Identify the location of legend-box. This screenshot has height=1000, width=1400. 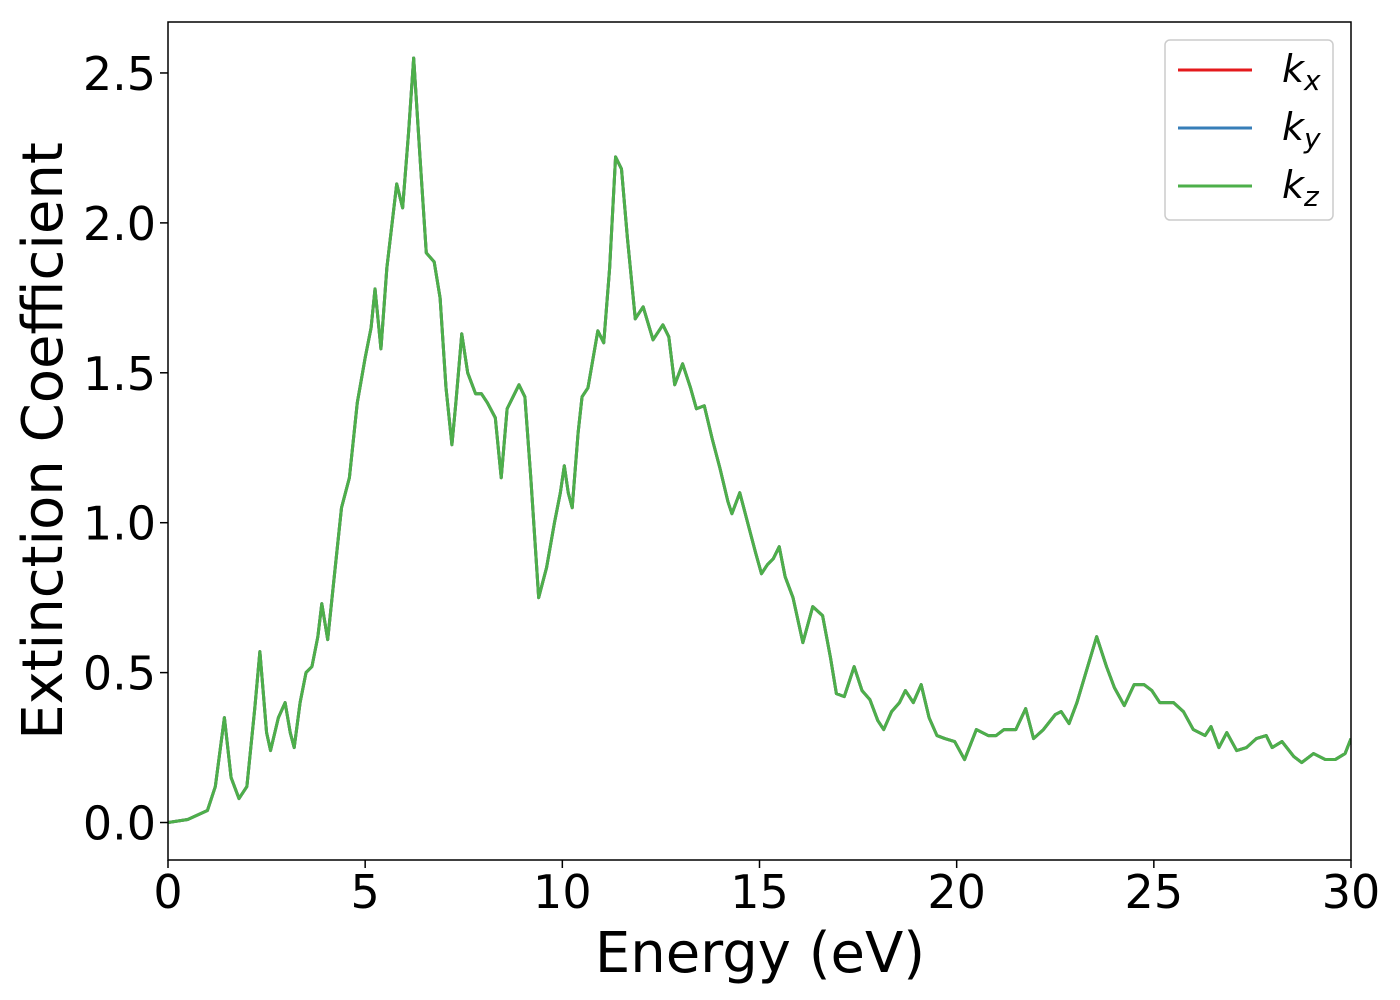
(1249, 130).